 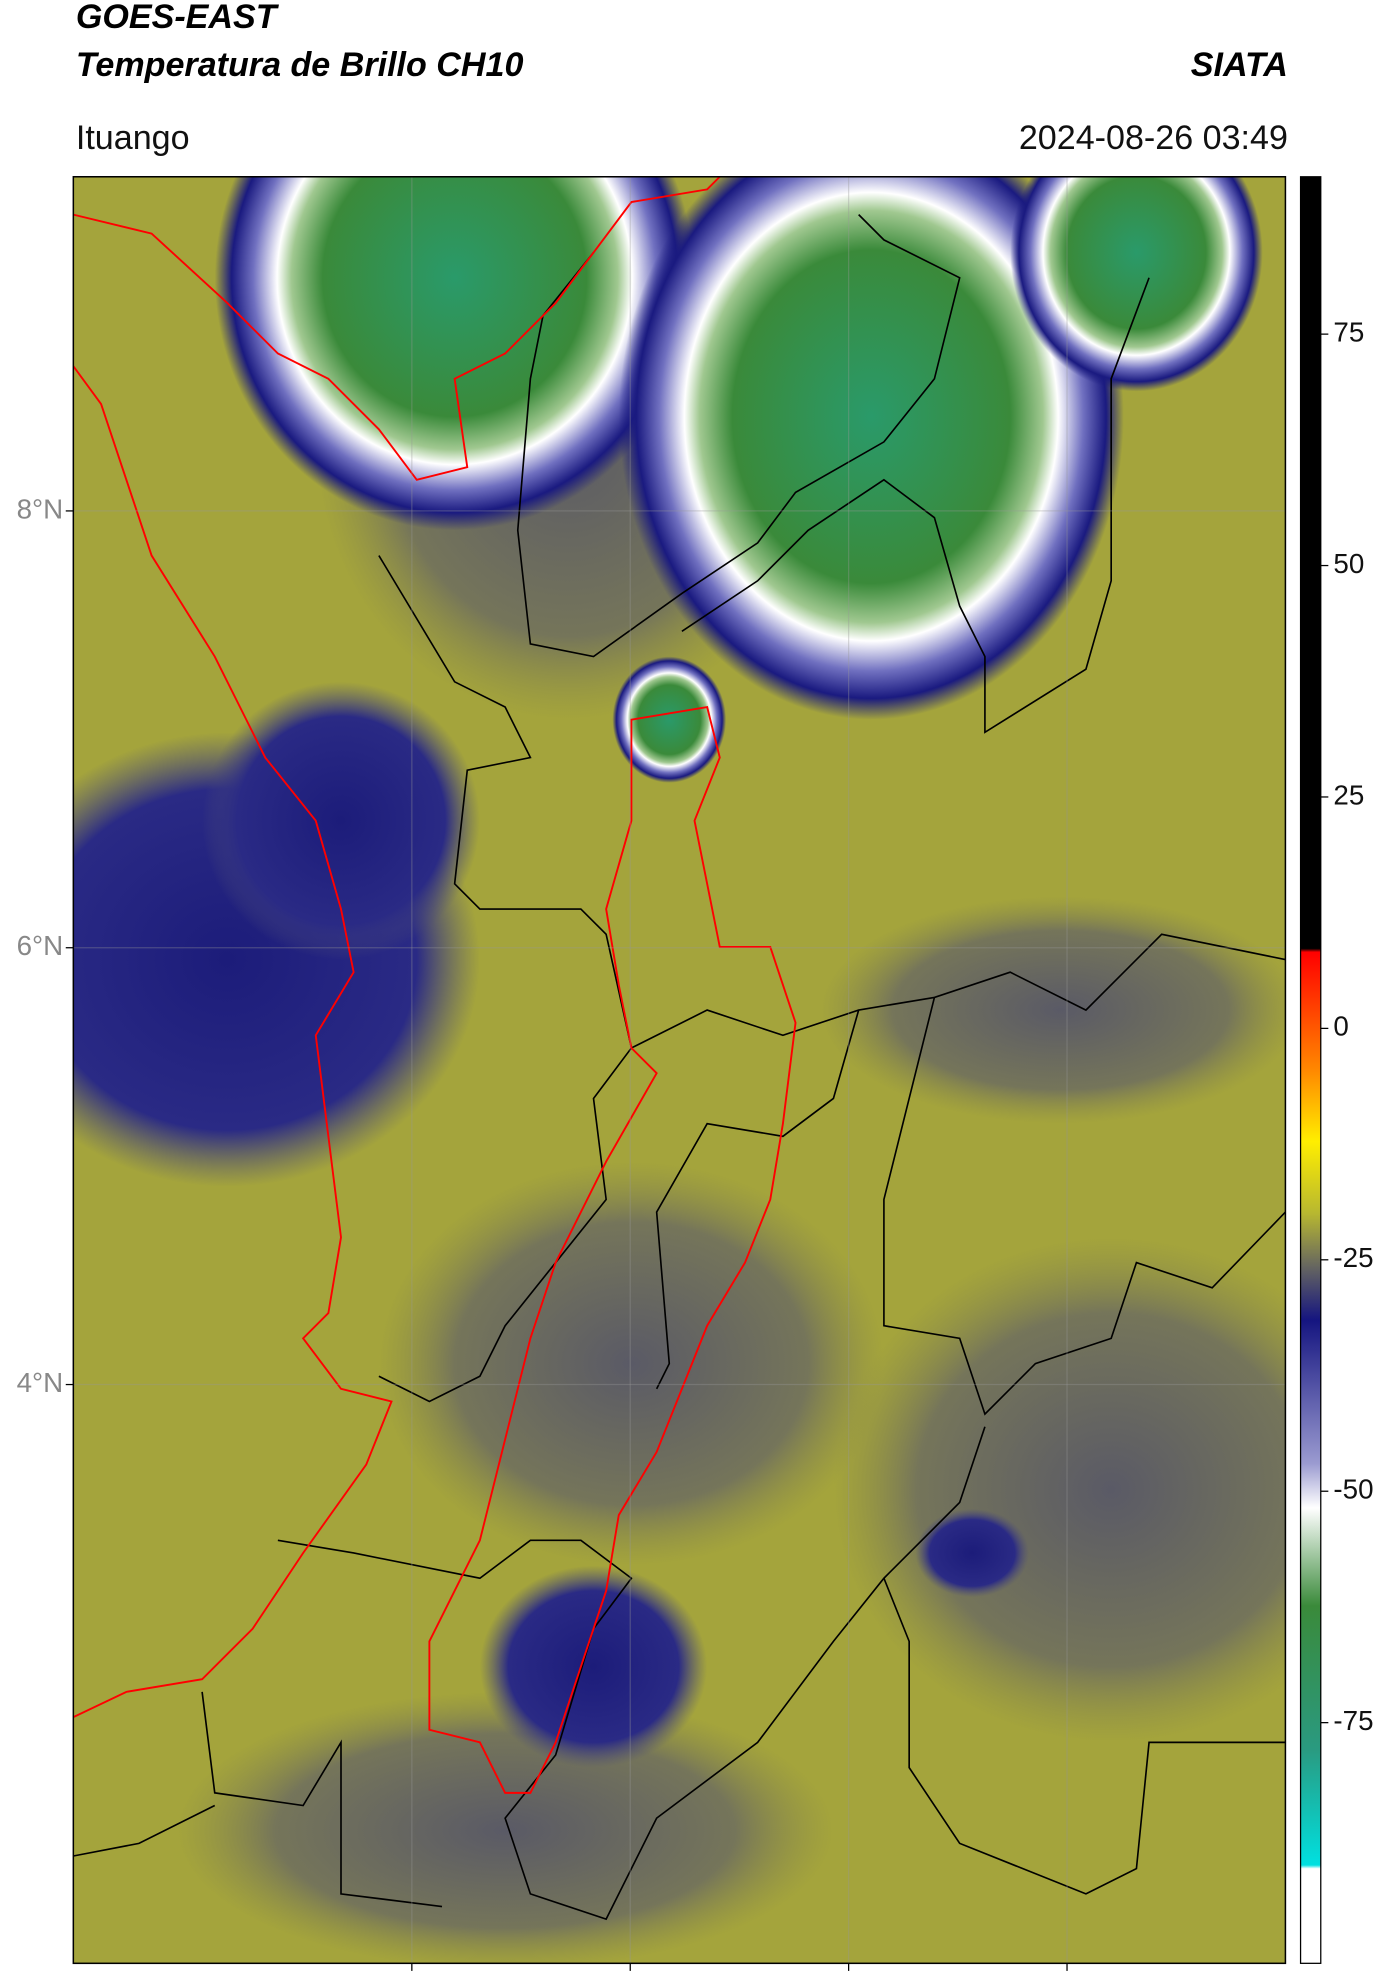 What do you see at coordinates (1348, 563) in the screenshot?
I see `colorbar-tick-label: 50` at bounding box center [1348, 563].